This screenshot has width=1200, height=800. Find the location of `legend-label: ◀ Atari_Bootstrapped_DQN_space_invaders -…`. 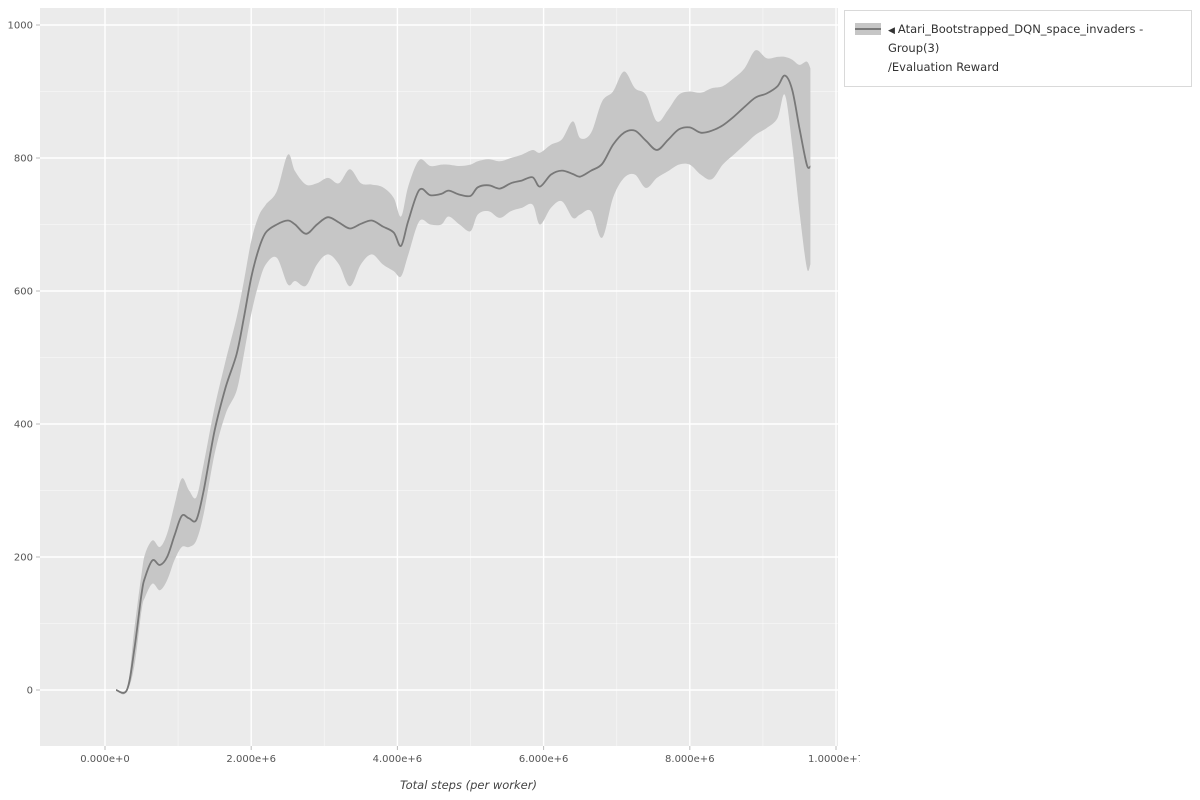

legend-label: ◀ Atari_Bootstrapped_DQN_space_invaders -… is located at coordinates (1034, 48).